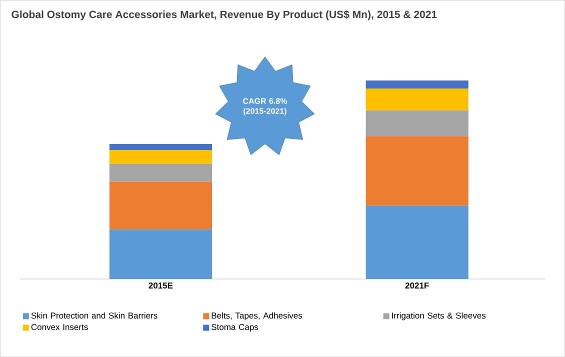 Image resolution: width=565 pixels, height=357 pixels. I want to click on x-tick-label: 2021F, so click(417, 285).